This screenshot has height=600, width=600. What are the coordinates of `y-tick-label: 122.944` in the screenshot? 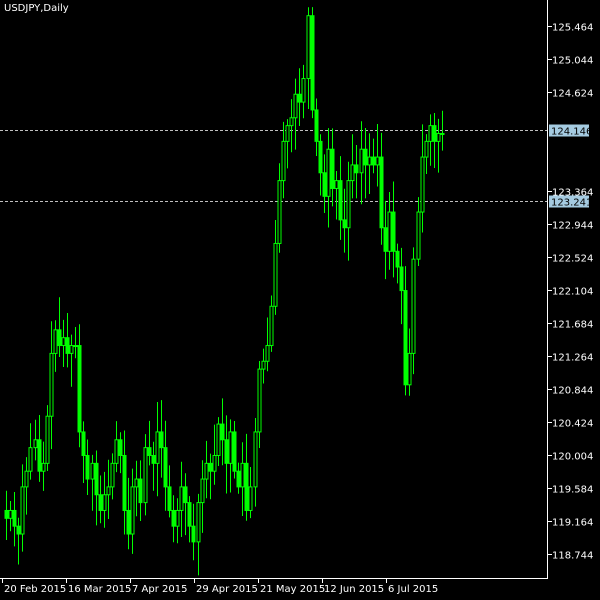 It's located at (572, 226).